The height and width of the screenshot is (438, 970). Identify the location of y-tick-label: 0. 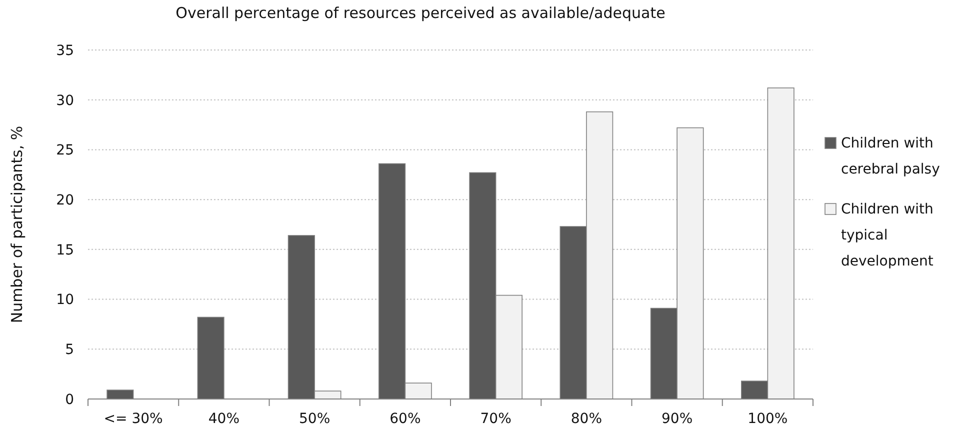
(69, 400).